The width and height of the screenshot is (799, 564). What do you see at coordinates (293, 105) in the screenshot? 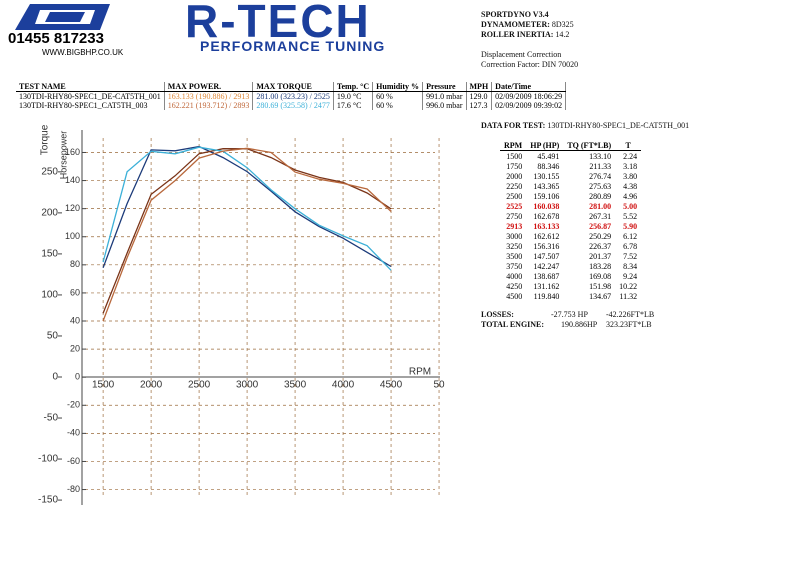
I see `cell: 280.69 (325.58) / 2477` at bounding box center [293, 105].